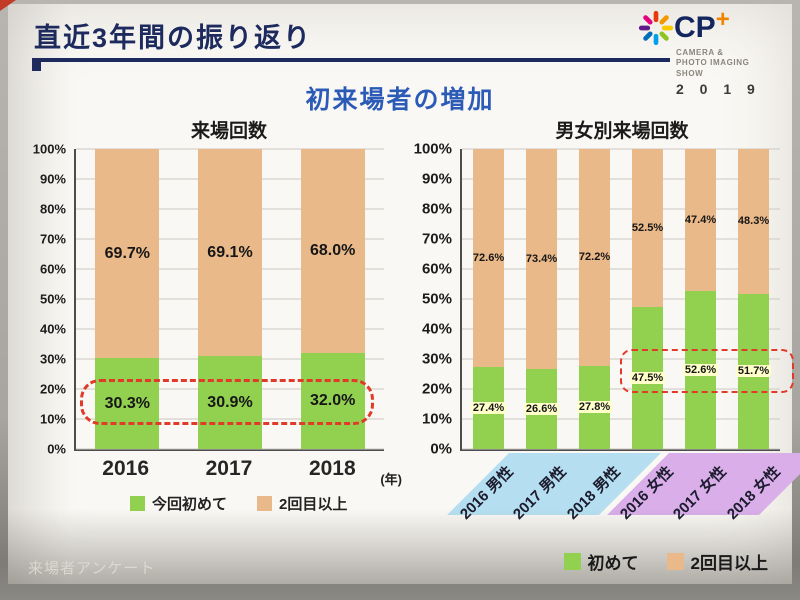 Image resolution: width=800 pixels, height=600 pixels. I want to click on bar-segment: 30.9%, so click(229, 402).